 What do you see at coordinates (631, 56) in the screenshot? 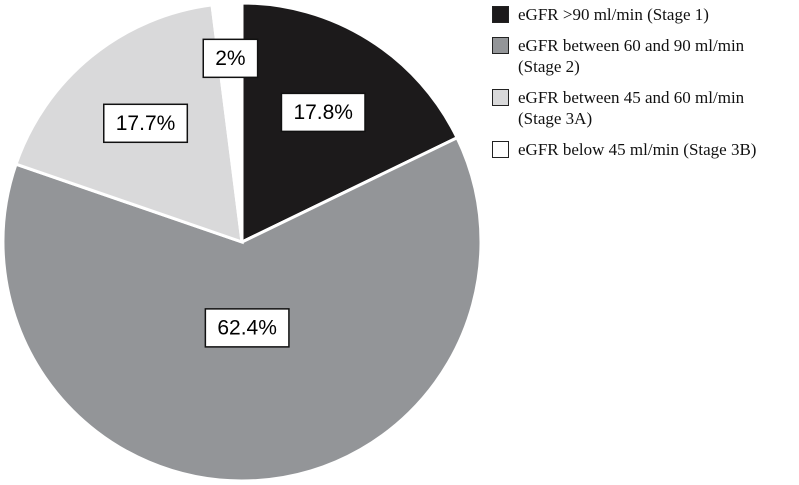
I see `legend-label: eGFR between 60 and 90 ml/min (Stage 2)` at bounding box center [631, 56].